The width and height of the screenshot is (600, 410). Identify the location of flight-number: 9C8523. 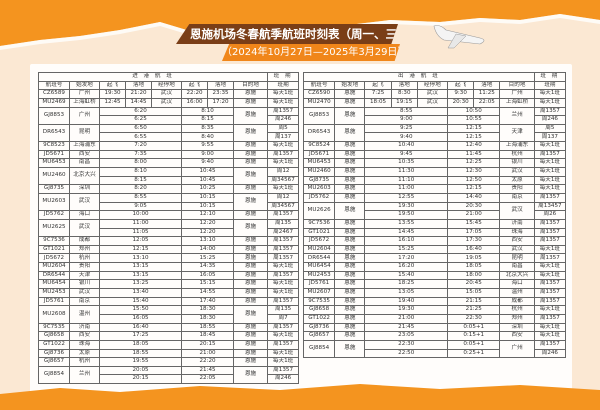
(54, 146).